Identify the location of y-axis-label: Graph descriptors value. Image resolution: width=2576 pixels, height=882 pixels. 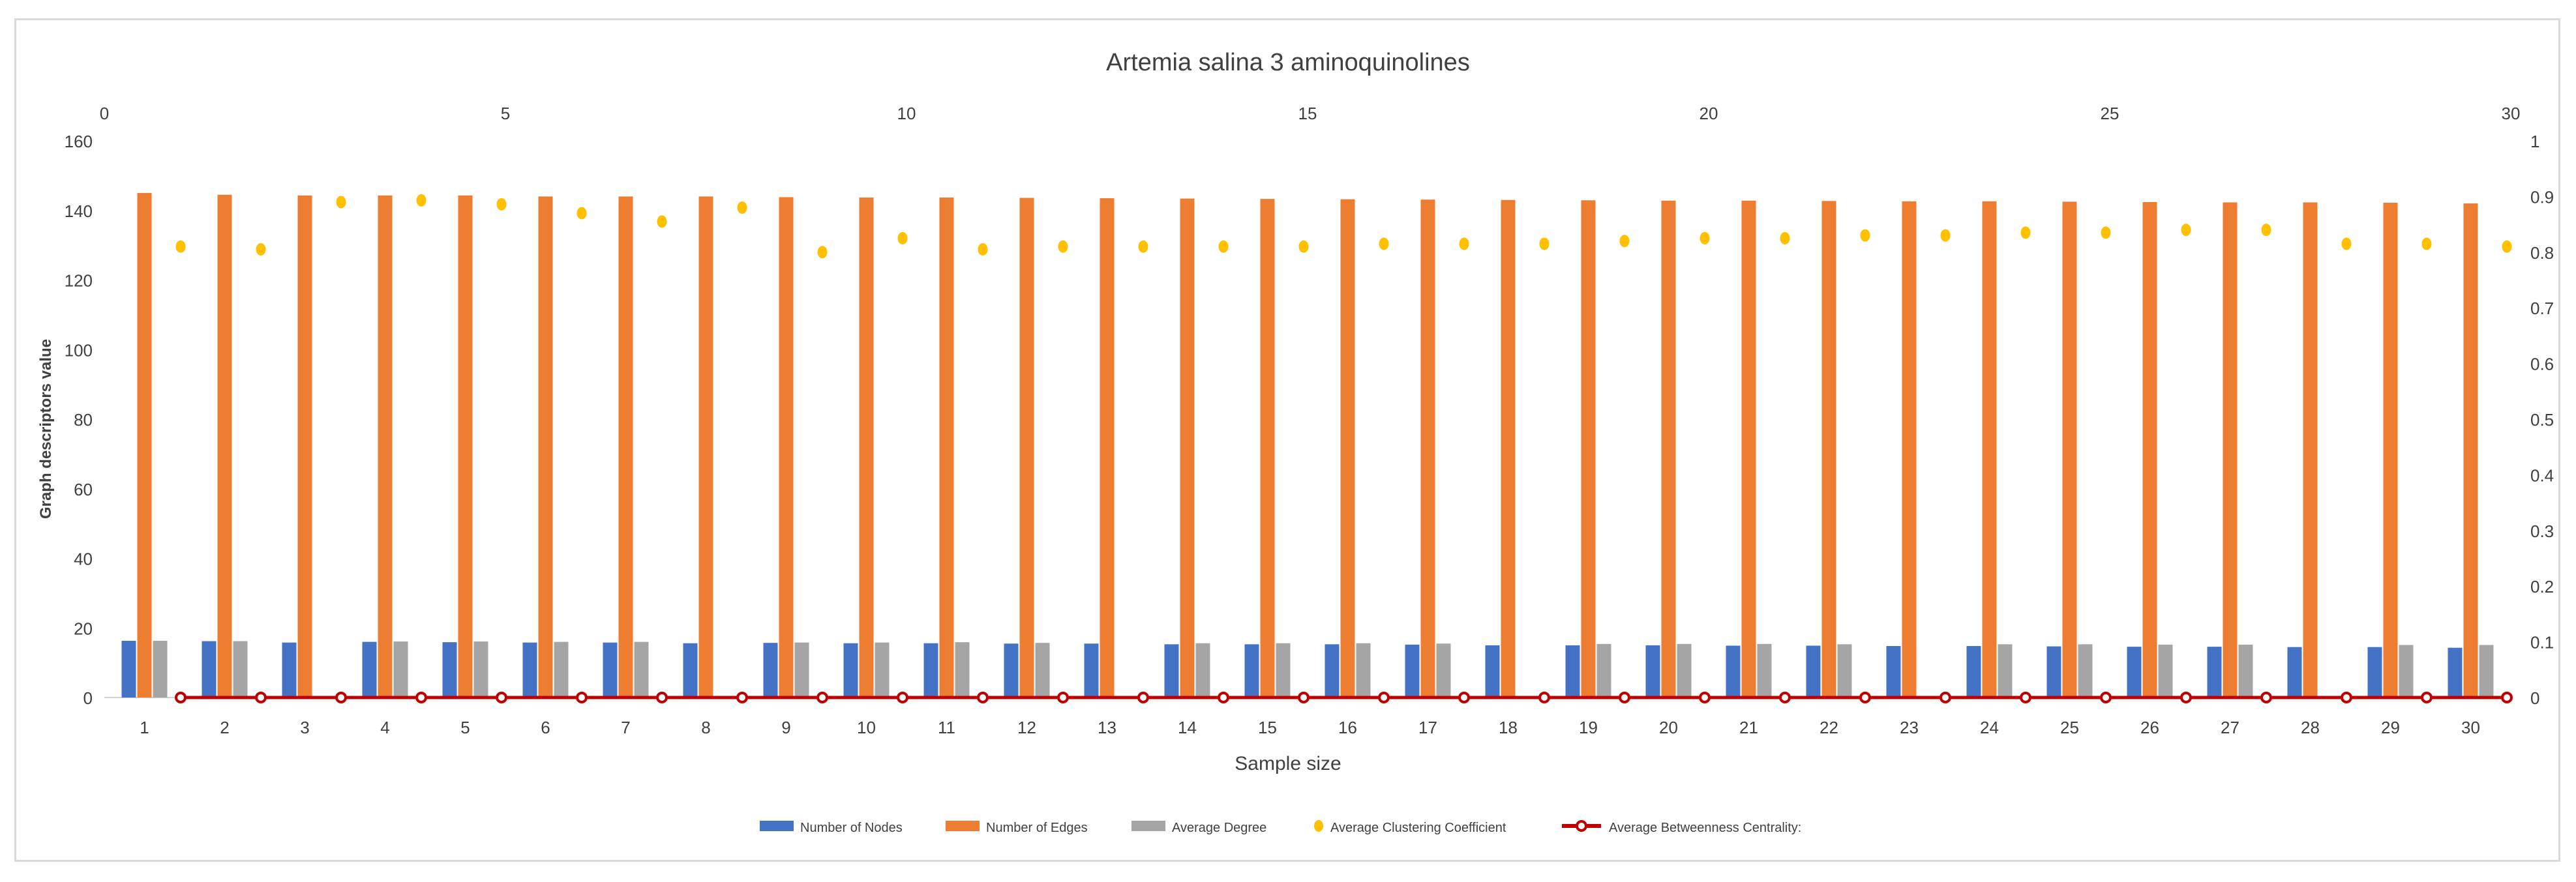
(46, 429).